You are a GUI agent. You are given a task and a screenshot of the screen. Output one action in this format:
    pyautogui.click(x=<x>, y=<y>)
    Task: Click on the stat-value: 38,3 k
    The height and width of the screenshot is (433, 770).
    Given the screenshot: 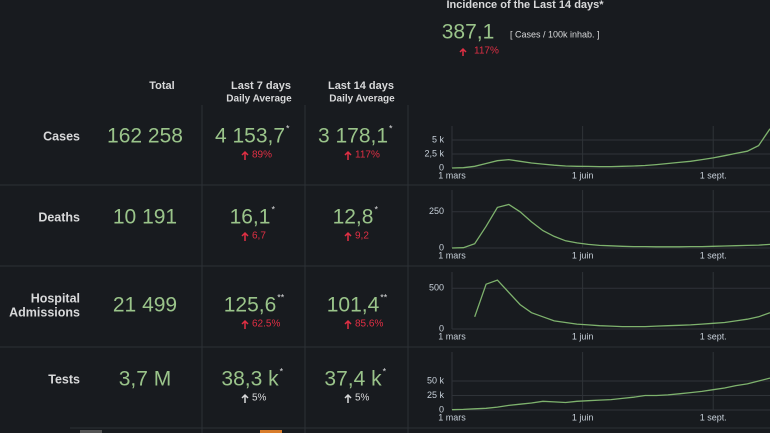 What is the action you would take?
    pyautogui.click(x=250, y=379)
    